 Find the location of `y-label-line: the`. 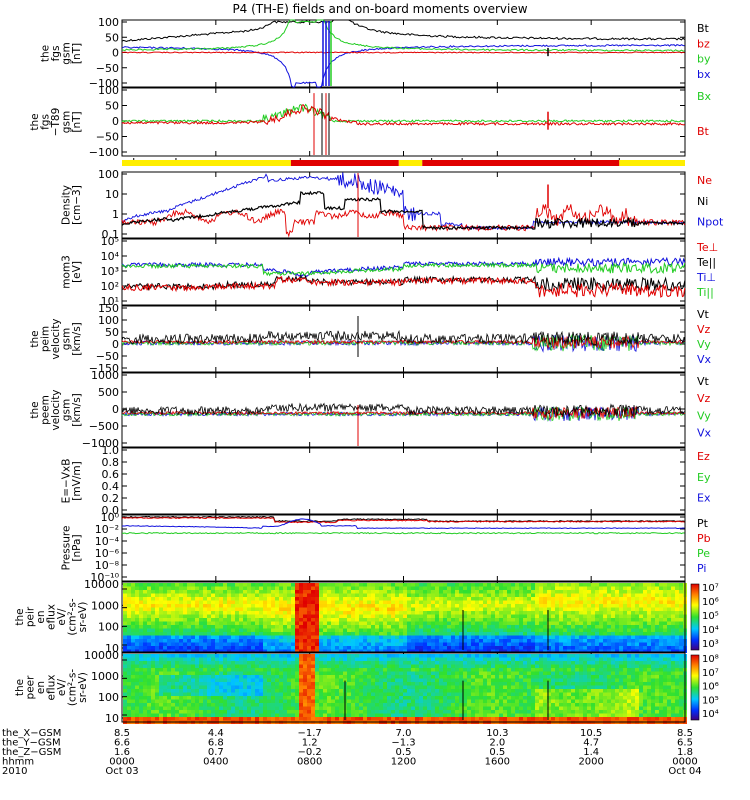

y-label-line: the is located at coordinates (35, 121).